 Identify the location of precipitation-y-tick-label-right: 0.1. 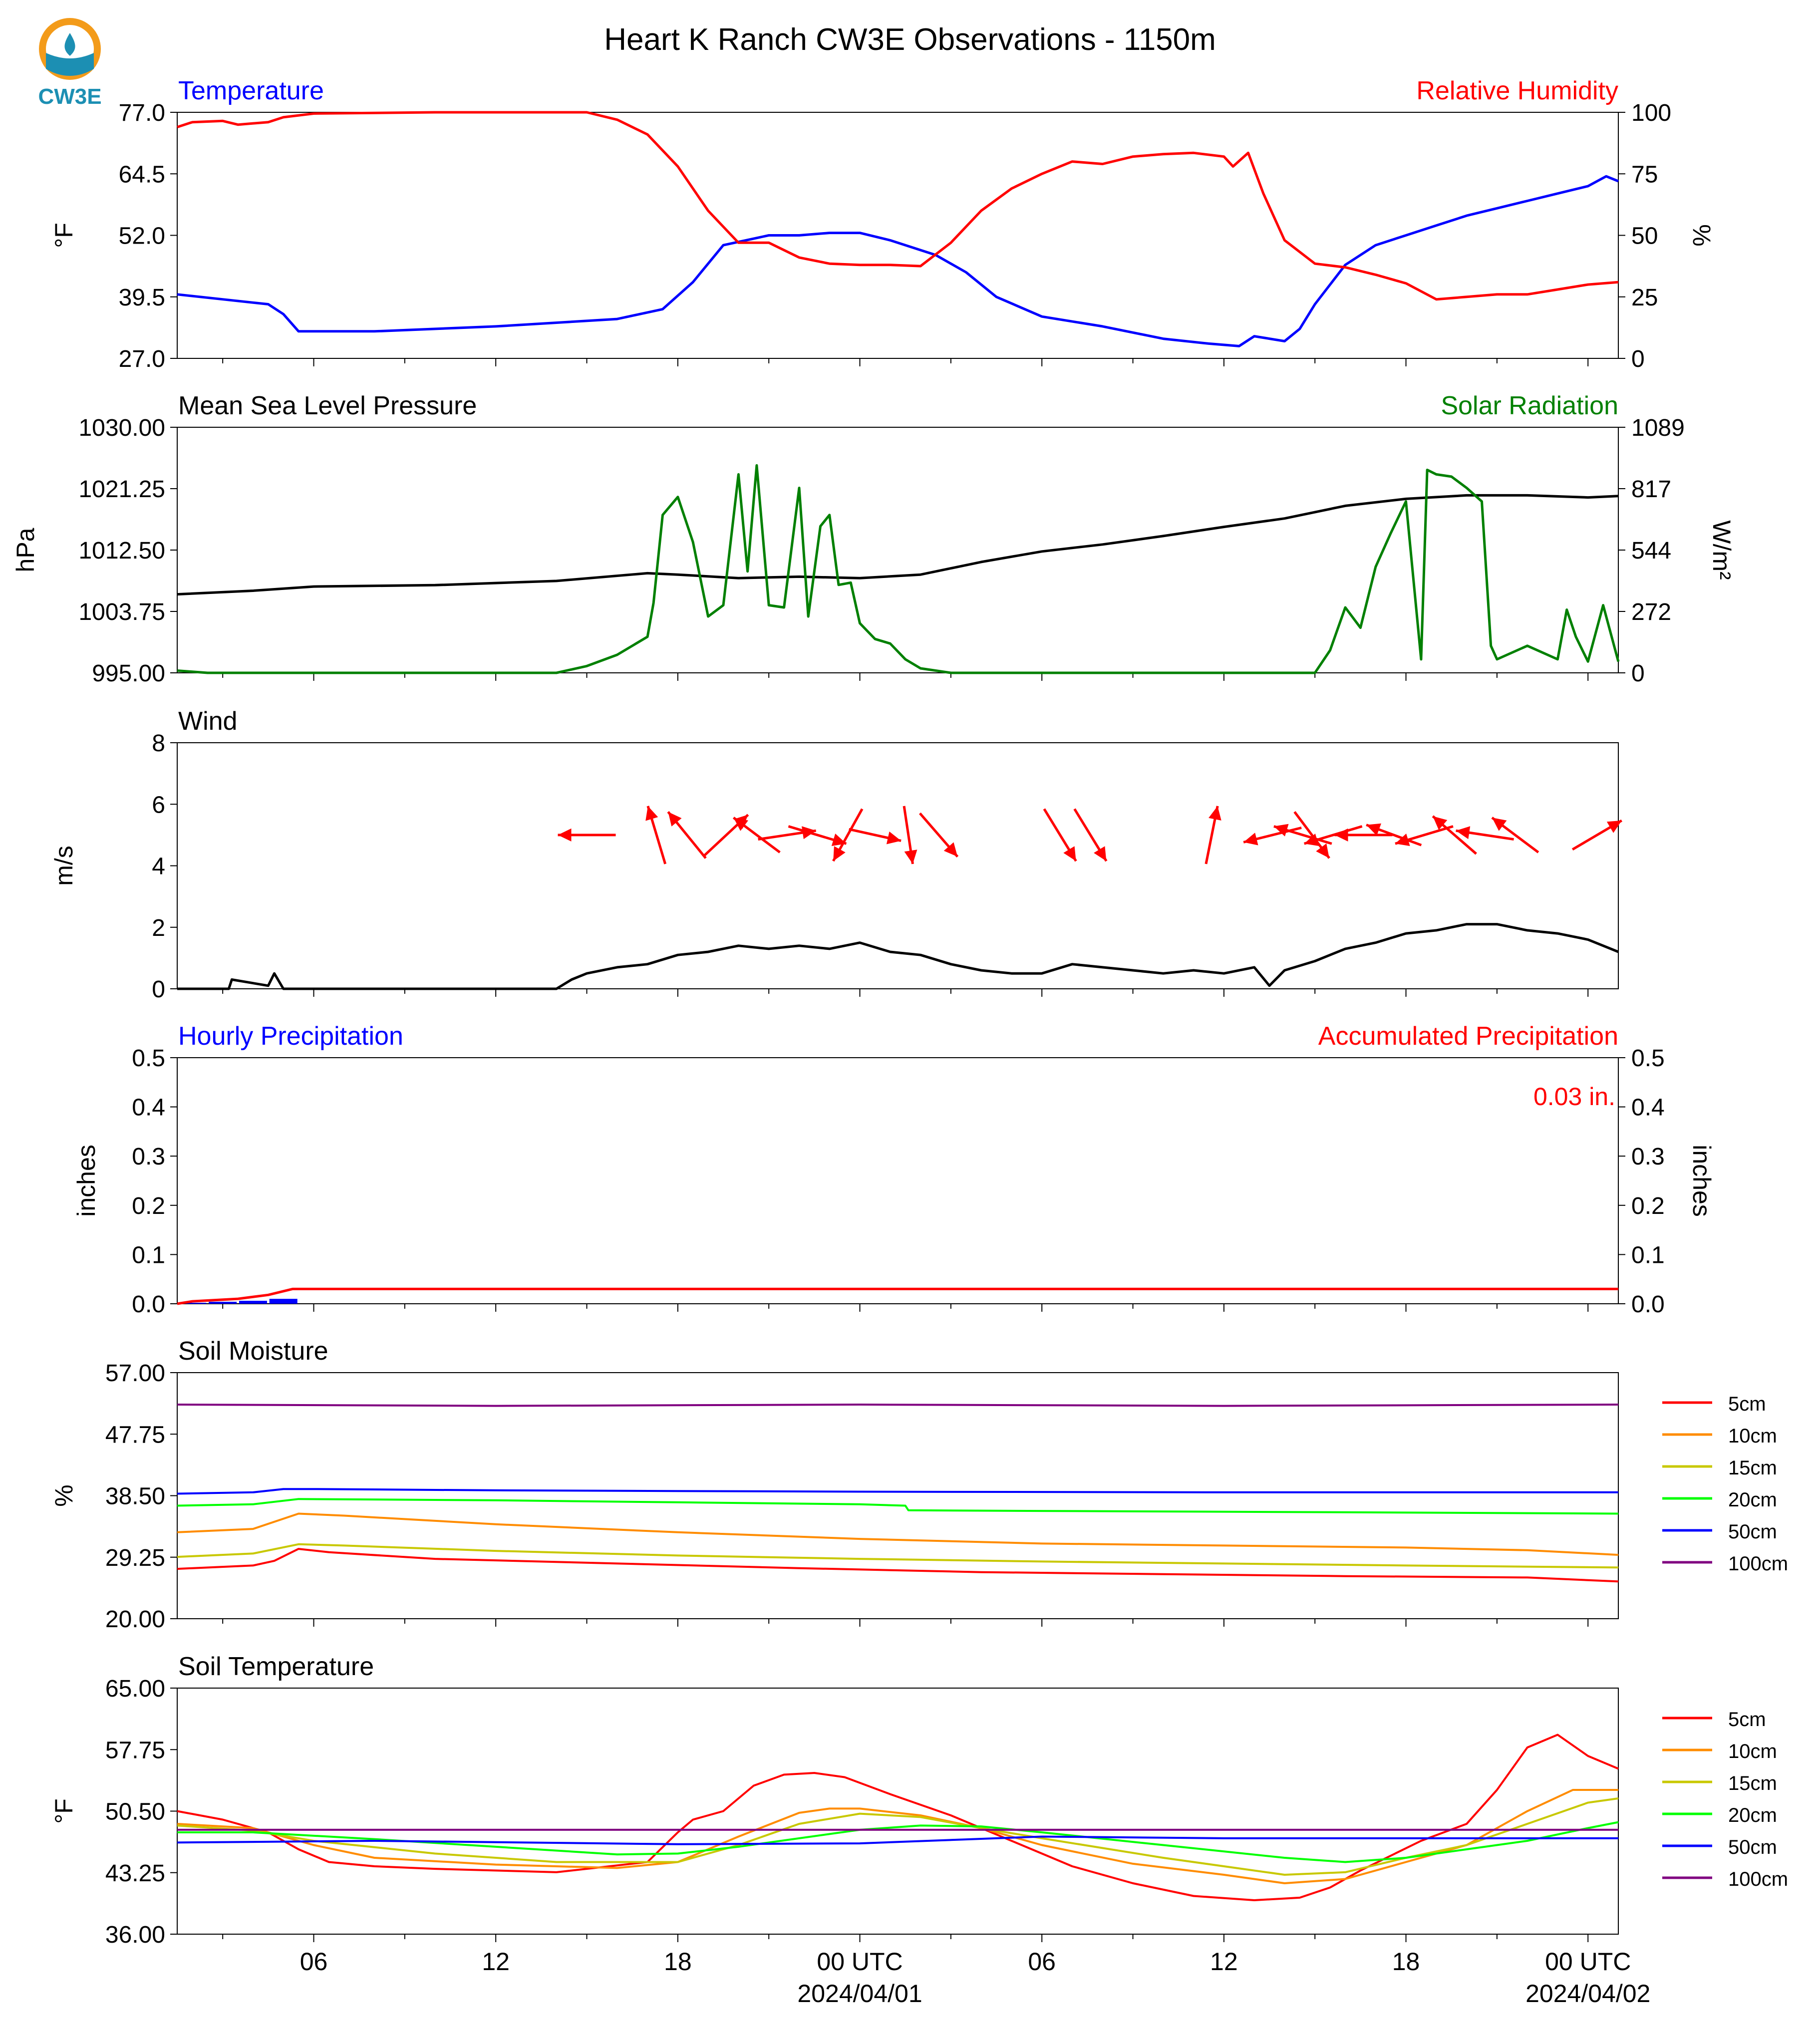
(1648, 1255).